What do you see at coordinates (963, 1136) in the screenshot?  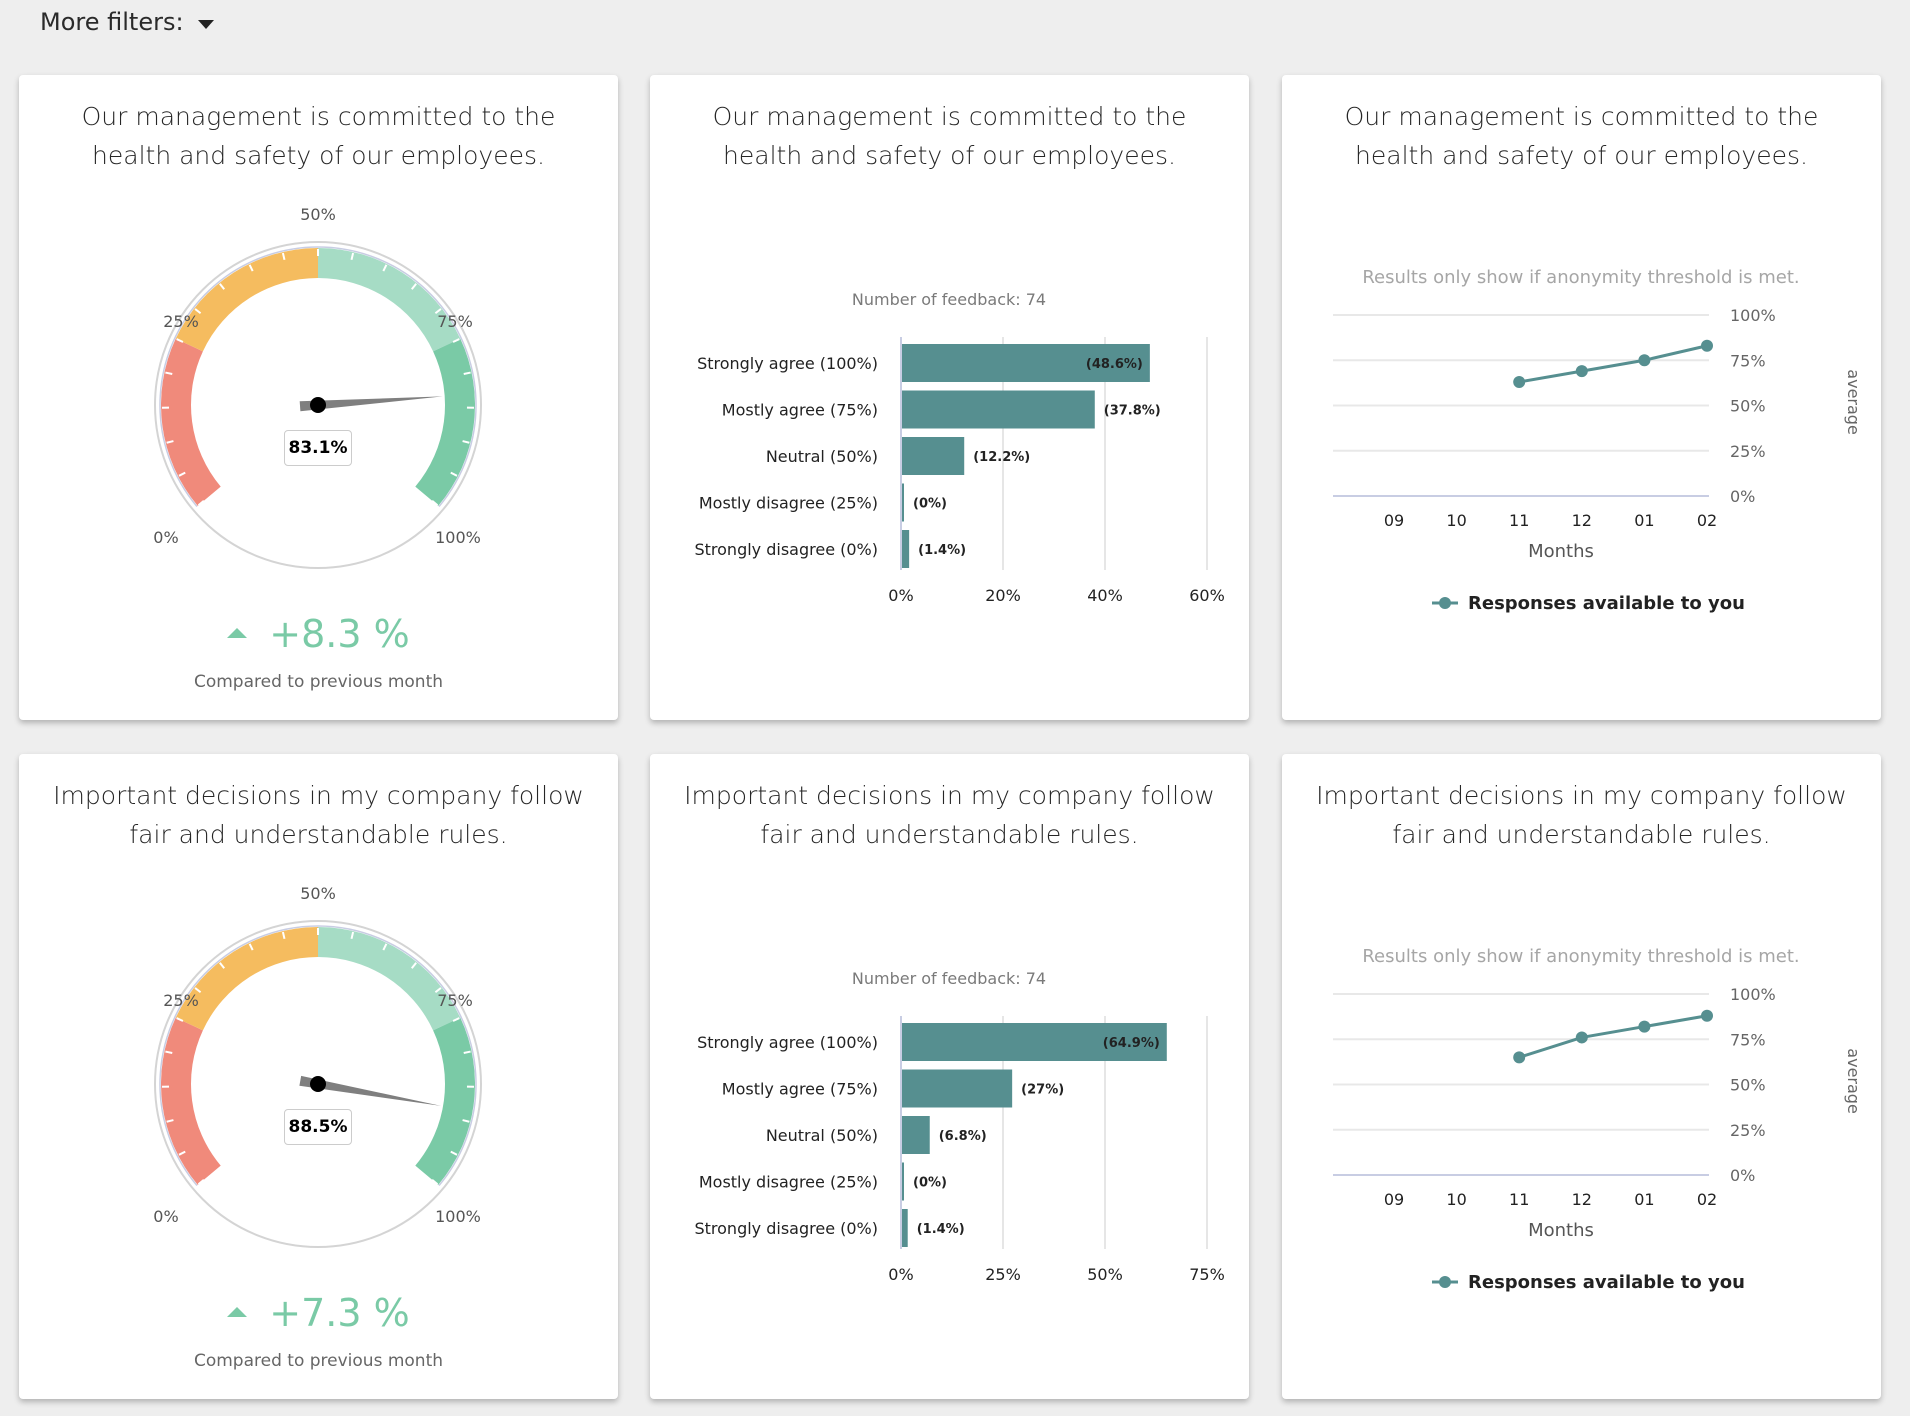 I see `bar-data-label: (6.8%)` at bounding box center [963, 1136].